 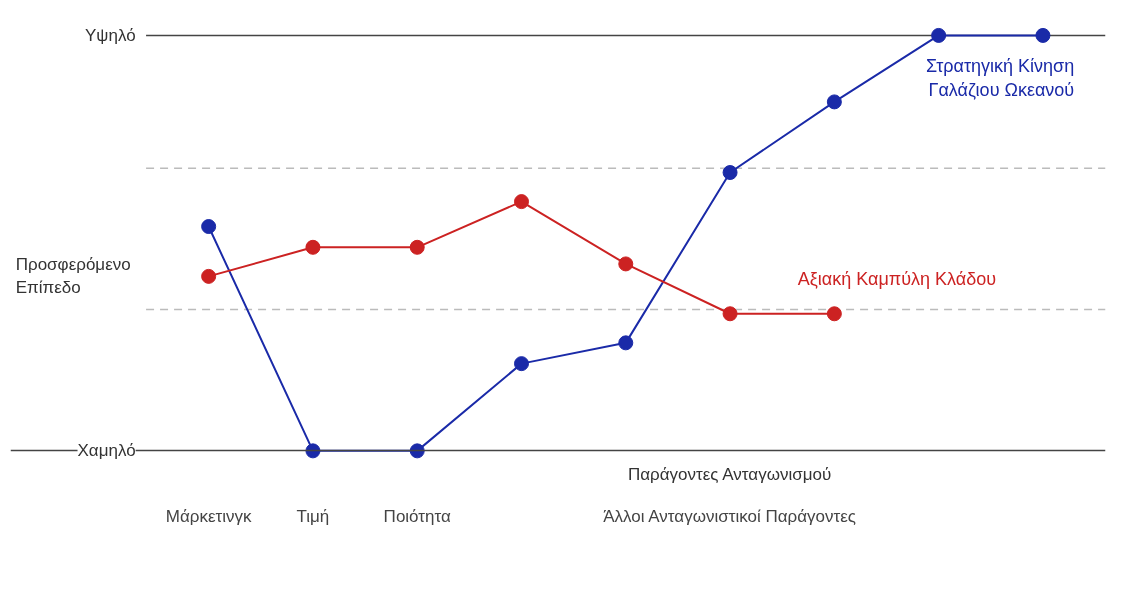 What do you see at coordinates (106, 451) in the screenshot?
I see `text: Χαμηλό` at bounding box center [106, 451].